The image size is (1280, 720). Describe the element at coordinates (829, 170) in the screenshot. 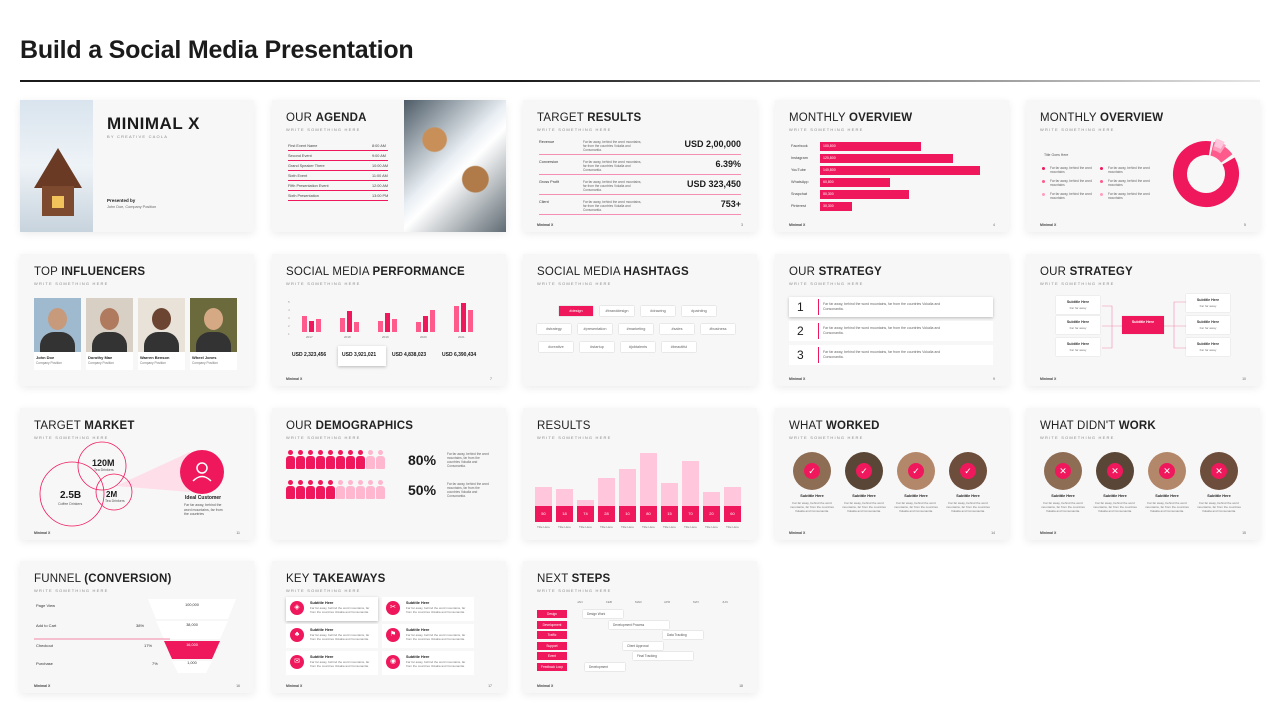

I see `bar-value: 140,800` at that location.